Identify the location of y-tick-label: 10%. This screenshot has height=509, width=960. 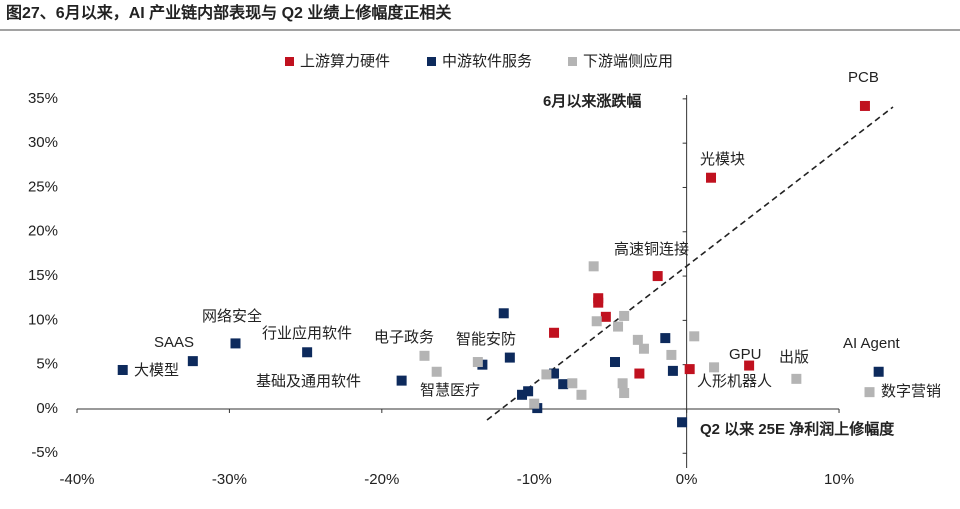
(43, 319).